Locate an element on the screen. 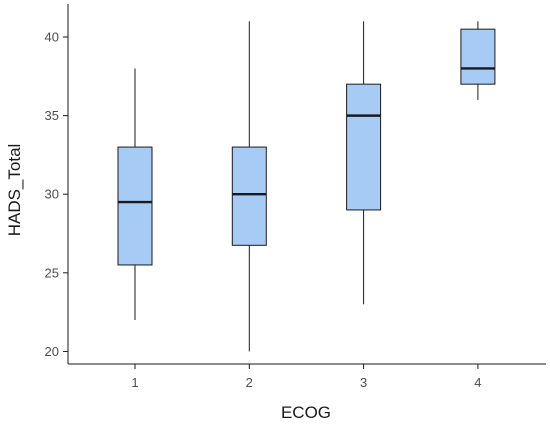 This screenshot has width=550, height=425. x-axis: 1 2 3 4 is located at coordinates (307, 376).